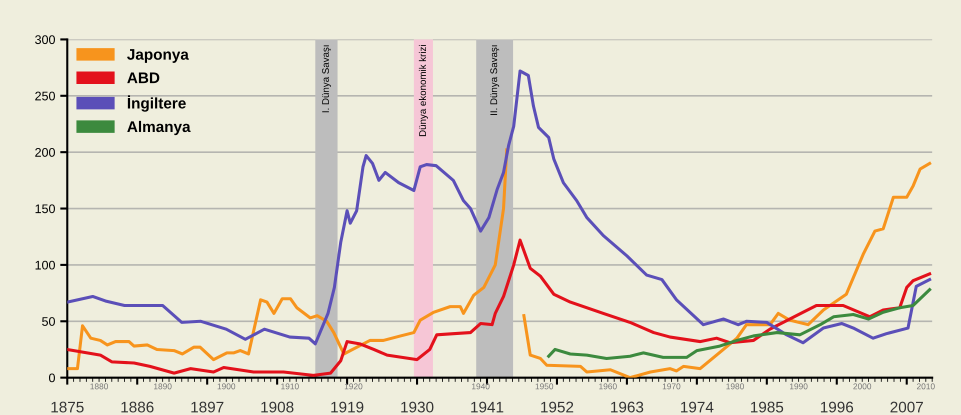 The width and height of the screenshot is (961, 415). I want to click on legend-label: Almanya, so click(159, 128).